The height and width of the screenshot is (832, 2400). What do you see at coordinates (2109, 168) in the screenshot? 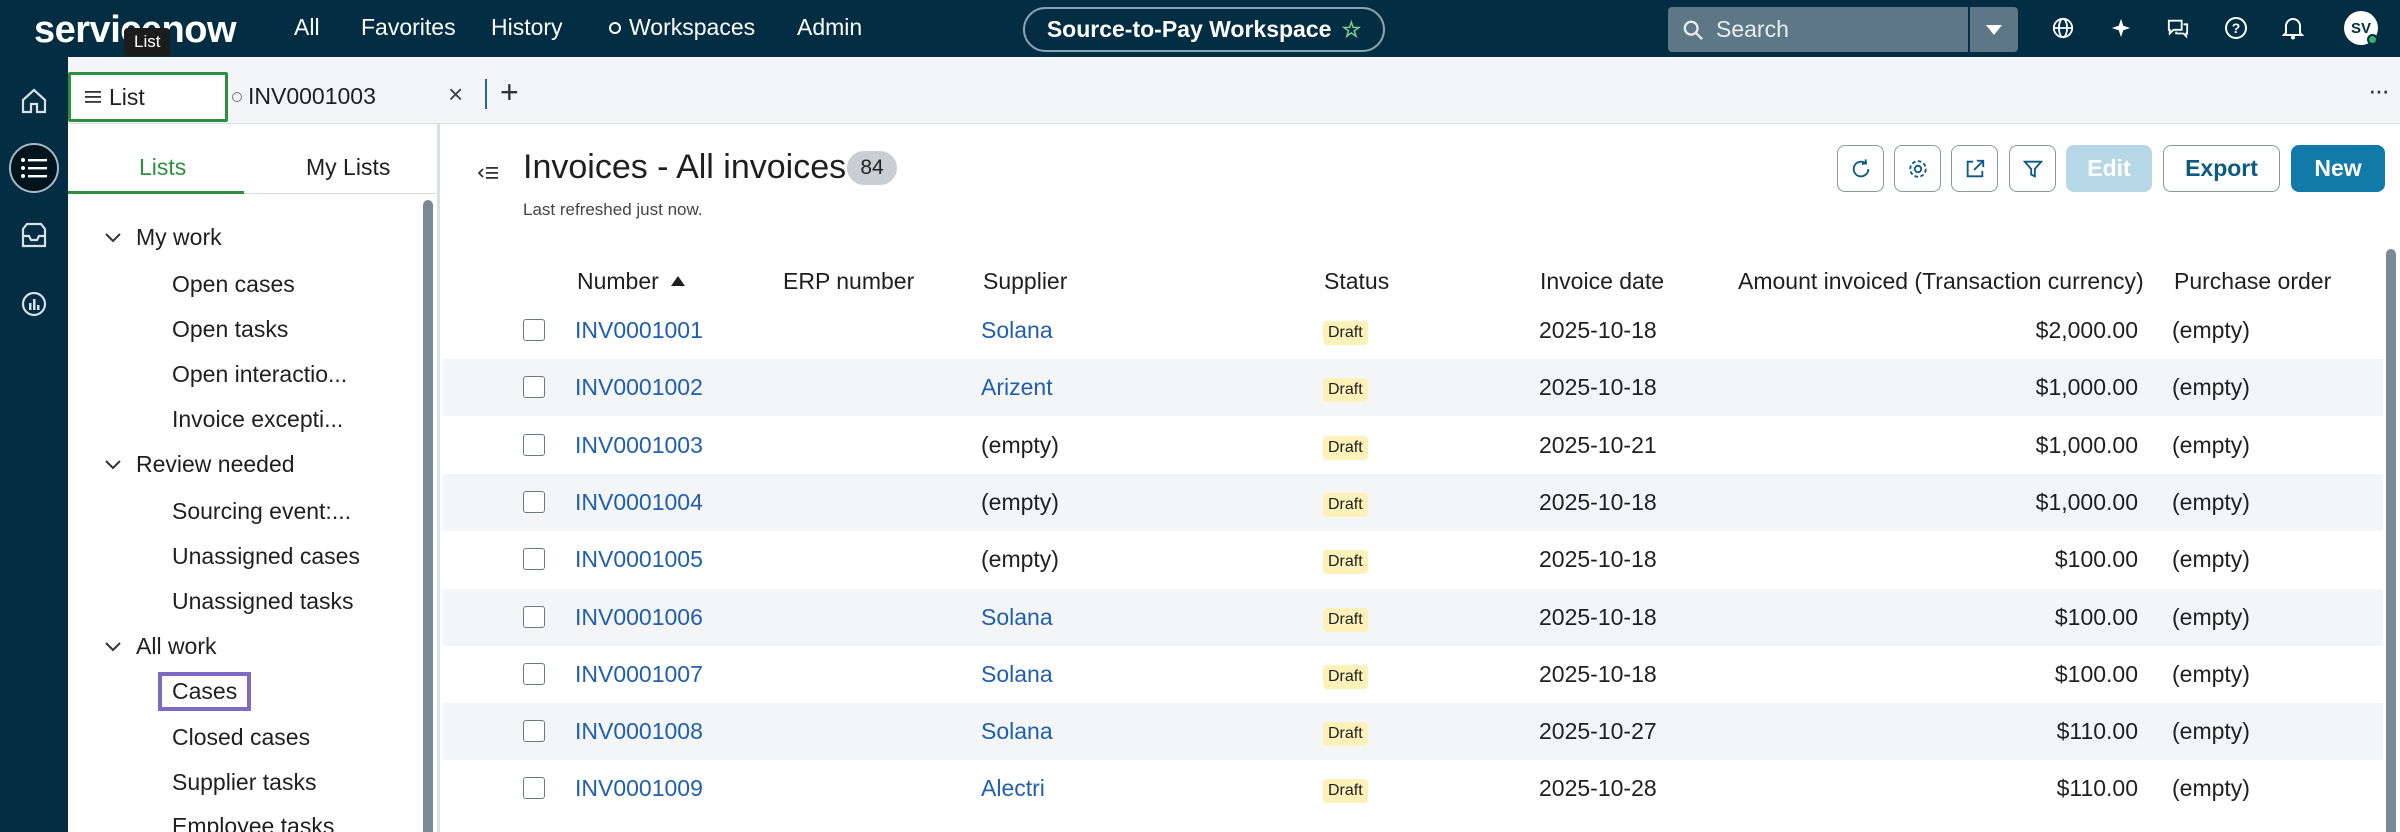
I see `edit-button: Edit` at bounding box center [2109, 168].